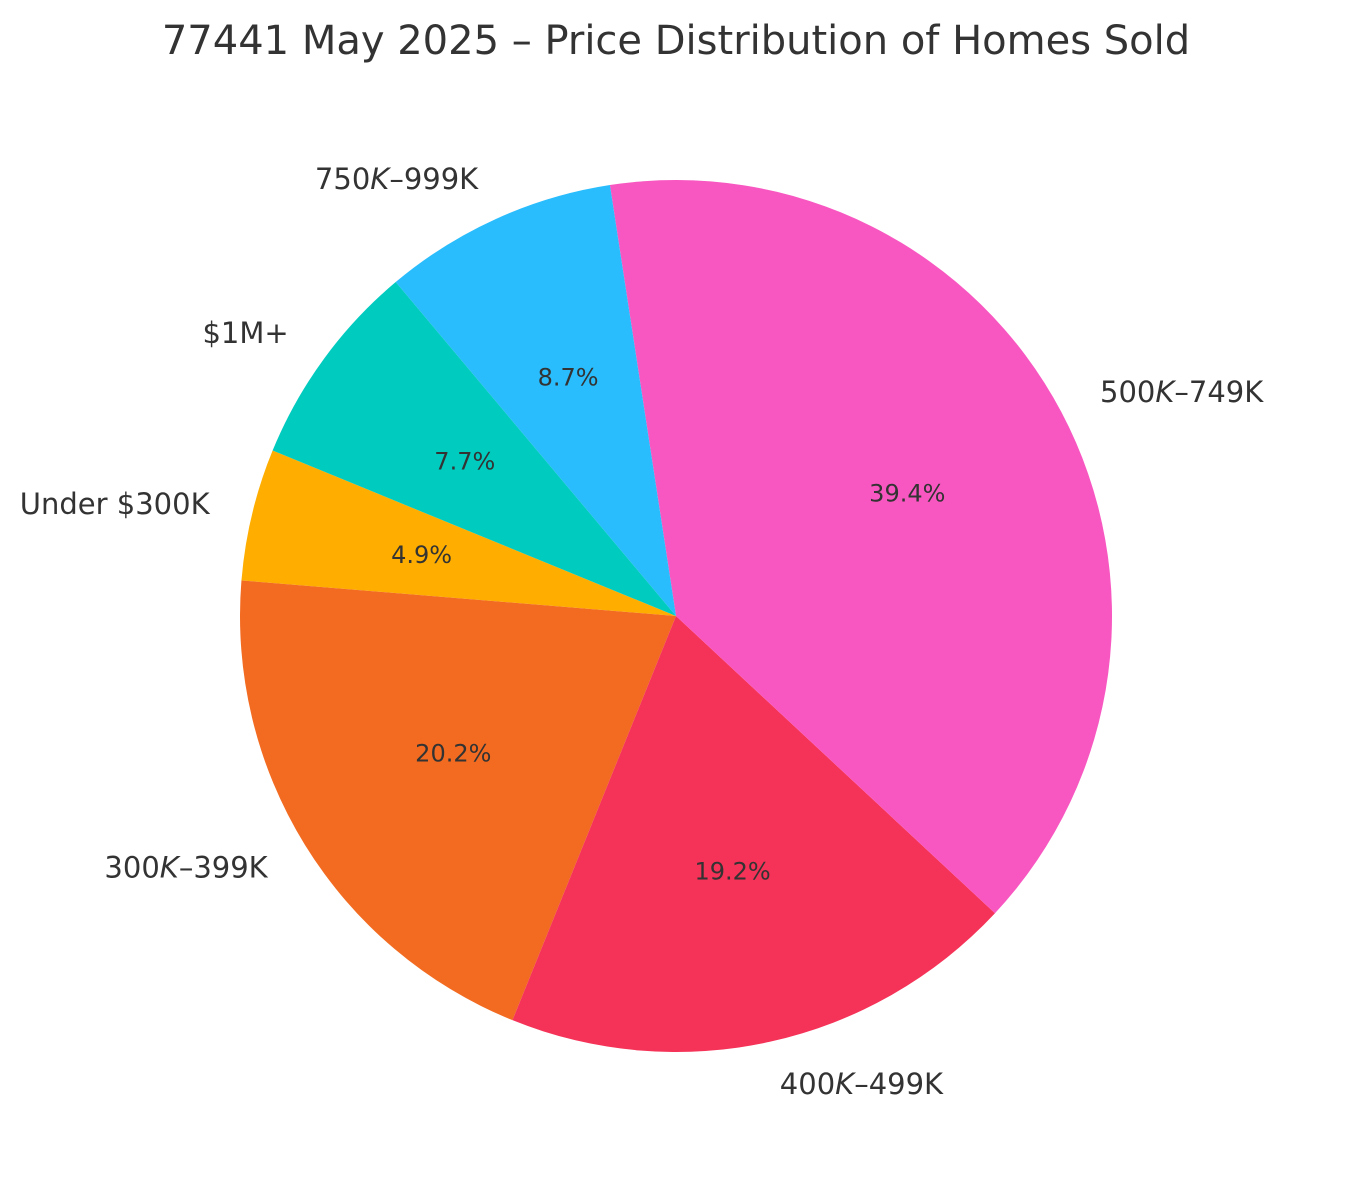 Image resolution: width=1357 pixels, height=1180 pixels. What do you see at coordinates (434, 179) in the screenshot?
I see `label-part: –999K` at bounding box center [434, 179].